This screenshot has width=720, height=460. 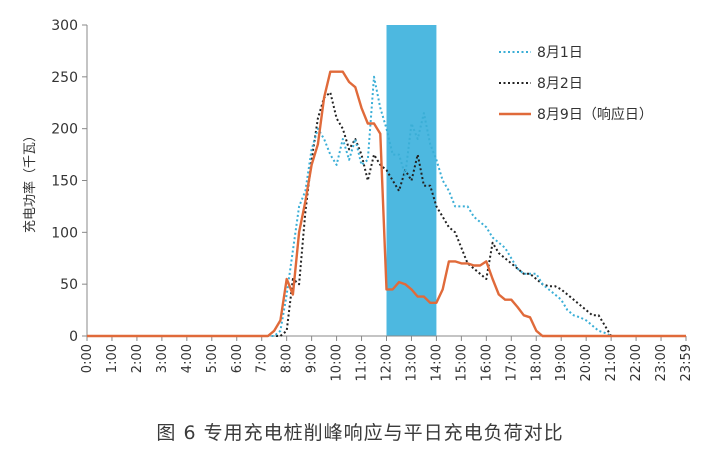 What do you see at coordinates (686, 362) in the screenshot?
I see `x-tick-label: 23:59` at bounding box center [686, 362].